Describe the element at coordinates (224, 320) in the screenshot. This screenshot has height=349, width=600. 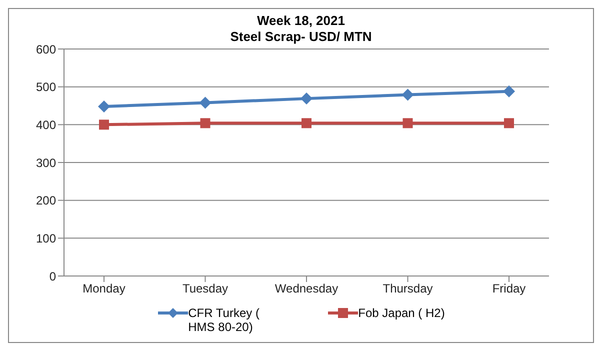
I see `legend-label: CFR Turkey ( HMS 80-20)` at that location.